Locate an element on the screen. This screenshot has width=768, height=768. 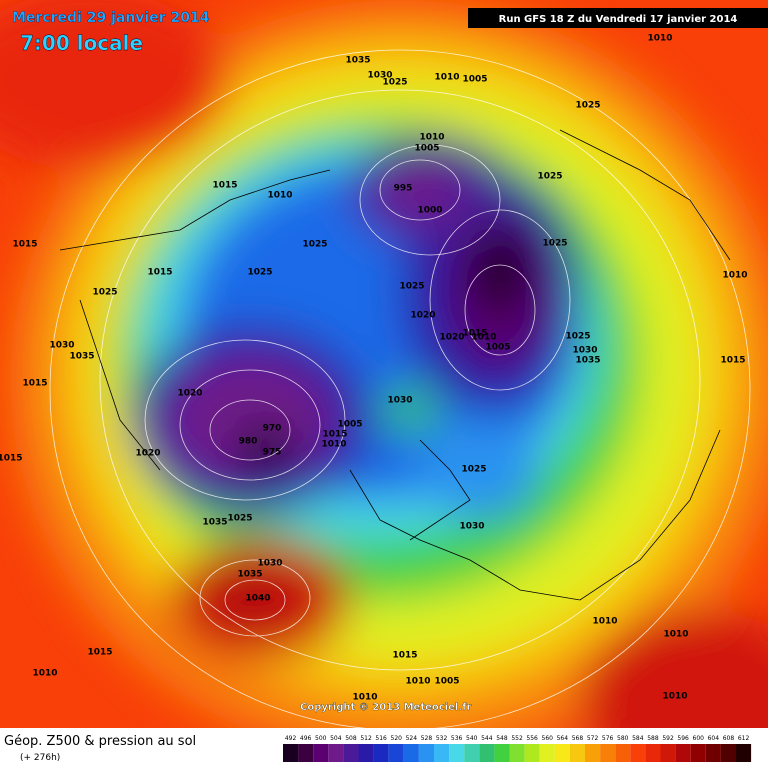
isobar-label: 975 is located at coordinates (272, 453).